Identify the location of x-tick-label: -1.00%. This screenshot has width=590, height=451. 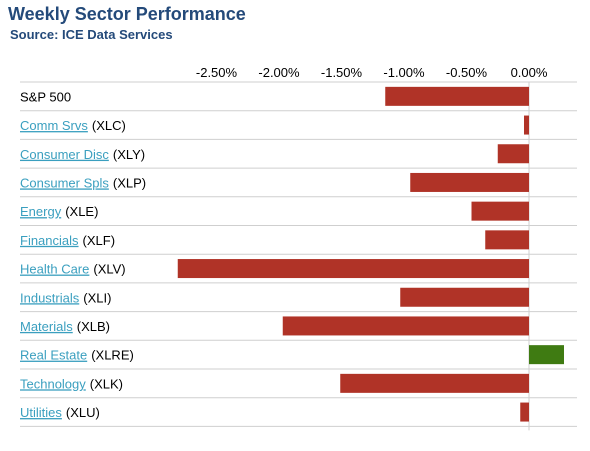
(404, 72).